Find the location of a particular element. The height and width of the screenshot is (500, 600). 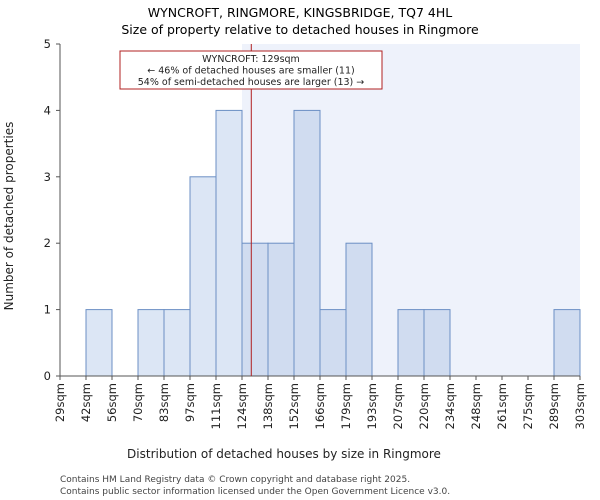

x-tick-label: 70sqm is located at coordinates (138, 402).